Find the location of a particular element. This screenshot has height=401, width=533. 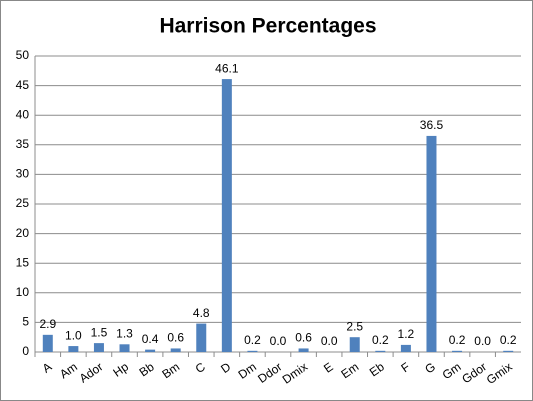

data-label: 0.4 is located at coordinates (150, 339).